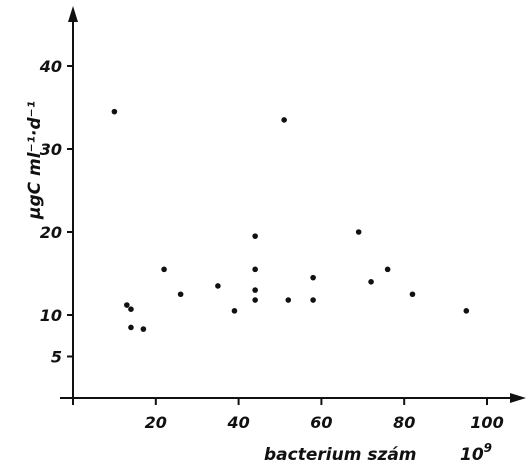 The width and height of the screenshot is (531, 468). I want to click on y-tick-label-20: 20, so click(51, 232).